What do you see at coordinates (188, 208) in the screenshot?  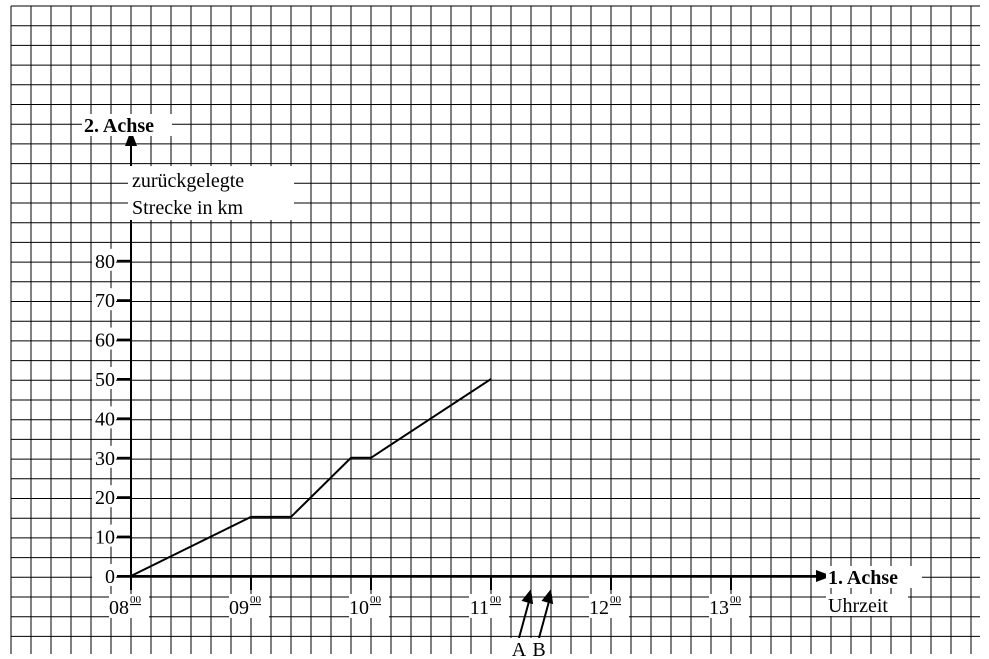 I see `y-axis-label-line-2: Strecke in km` at bounding box center [188, 208].